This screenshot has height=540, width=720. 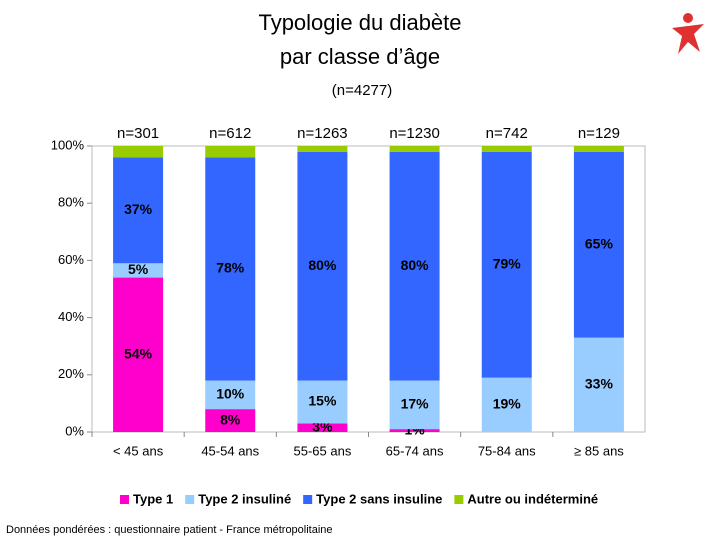 I want to click on legend-label: Type 2 sans insuline, so click(x=379, y=498).